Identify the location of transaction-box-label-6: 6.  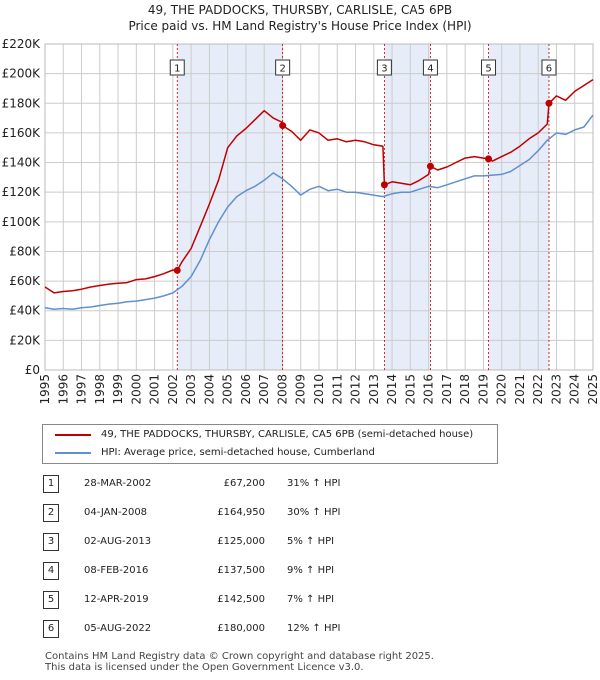
(549, 69).